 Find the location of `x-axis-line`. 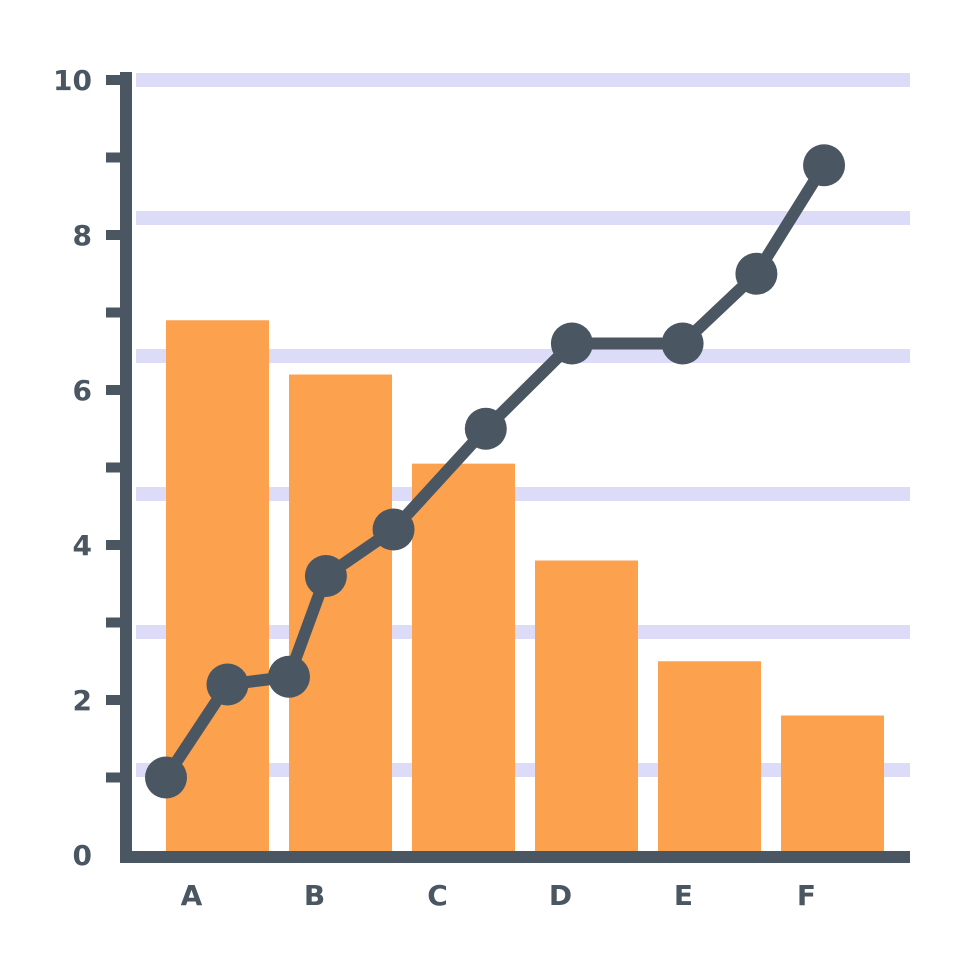

x-axis-line is located at coordinates (515, 857).